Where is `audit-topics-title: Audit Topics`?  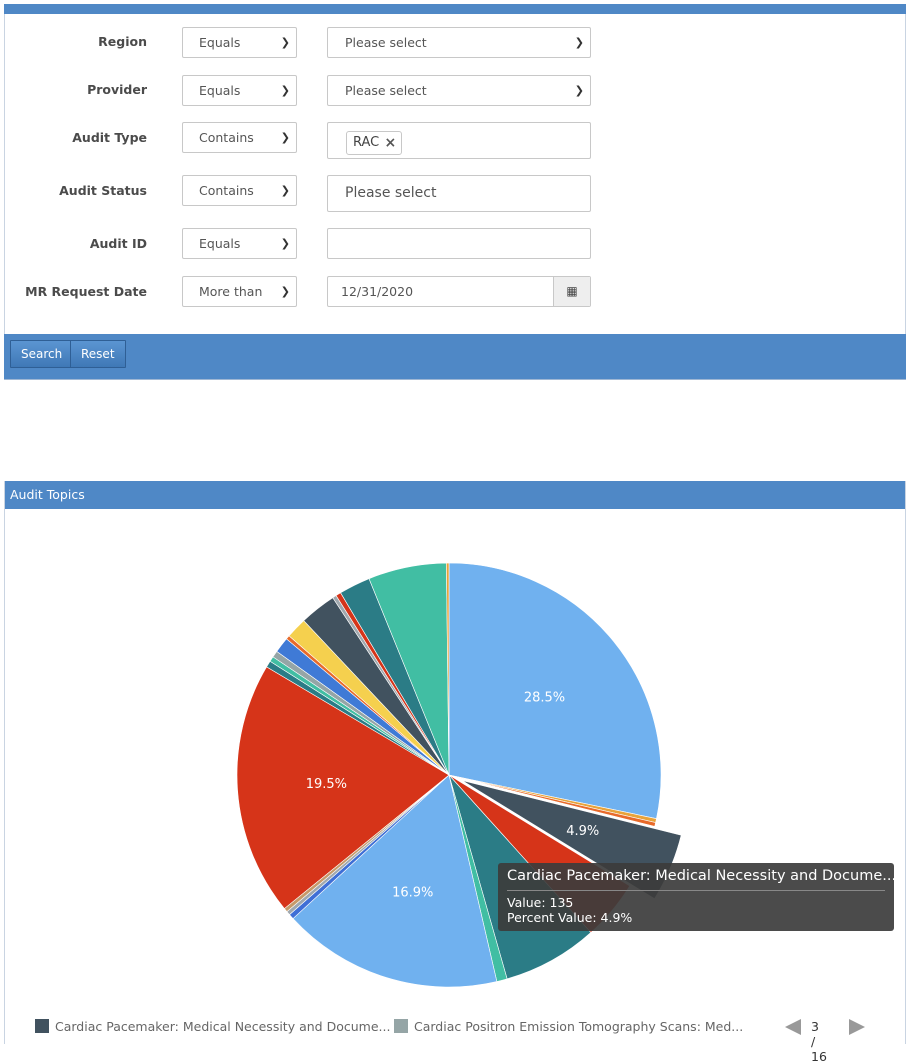 audit-topics-title: Audit Topics is located at coordinates (455, 495).